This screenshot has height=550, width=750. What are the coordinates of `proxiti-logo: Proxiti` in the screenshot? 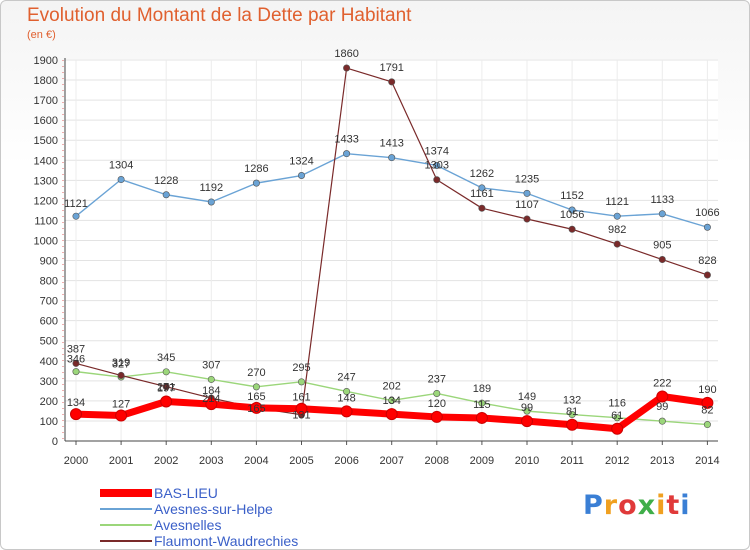 It's located at (637, 505).